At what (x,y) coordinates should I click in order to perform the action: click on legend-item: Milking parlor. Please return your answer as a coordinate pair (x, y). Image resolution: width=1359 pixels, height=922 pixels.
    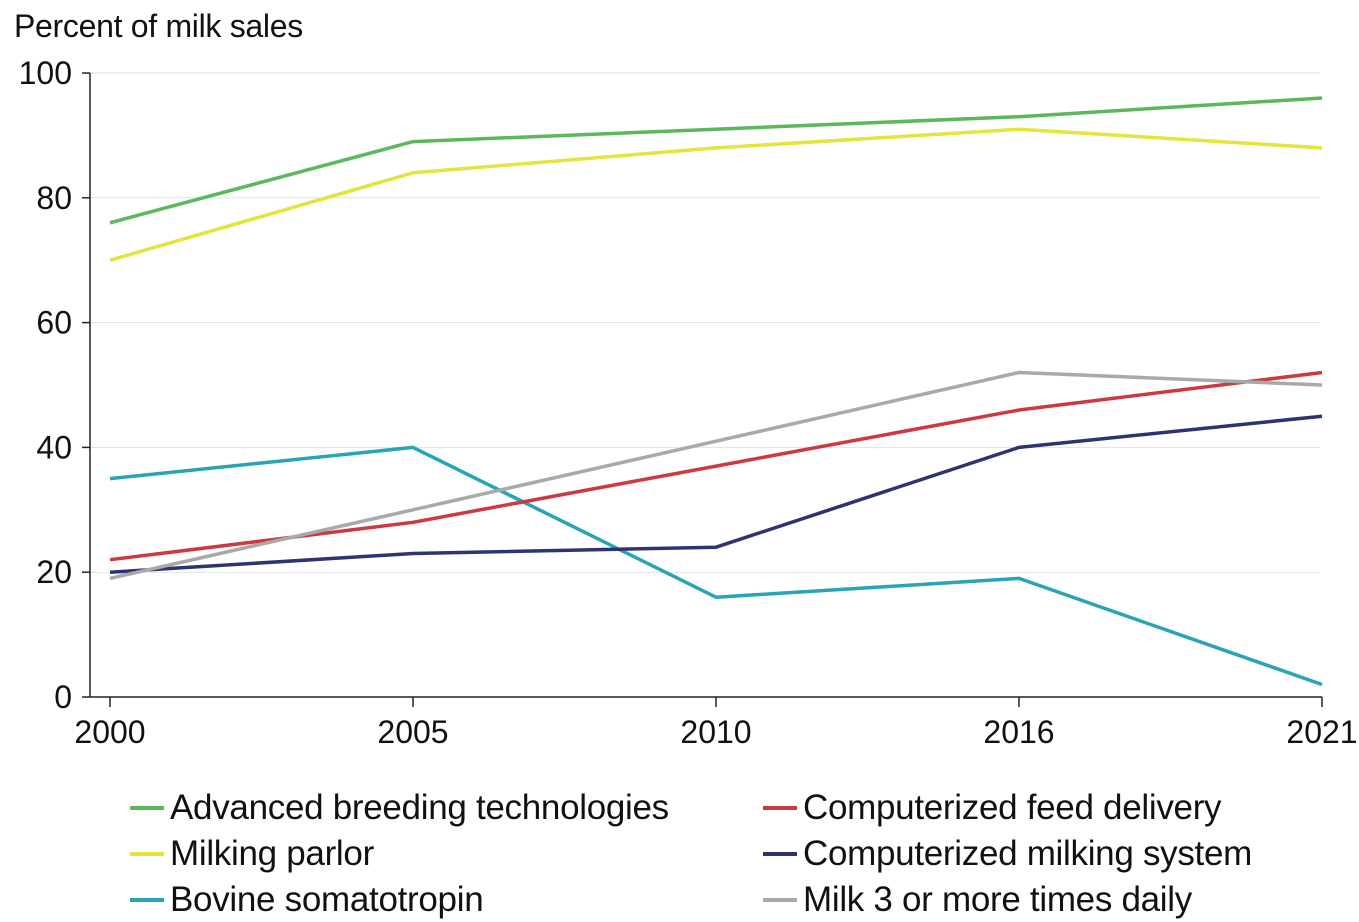
    Looking at the image, I should click on (252, 854).